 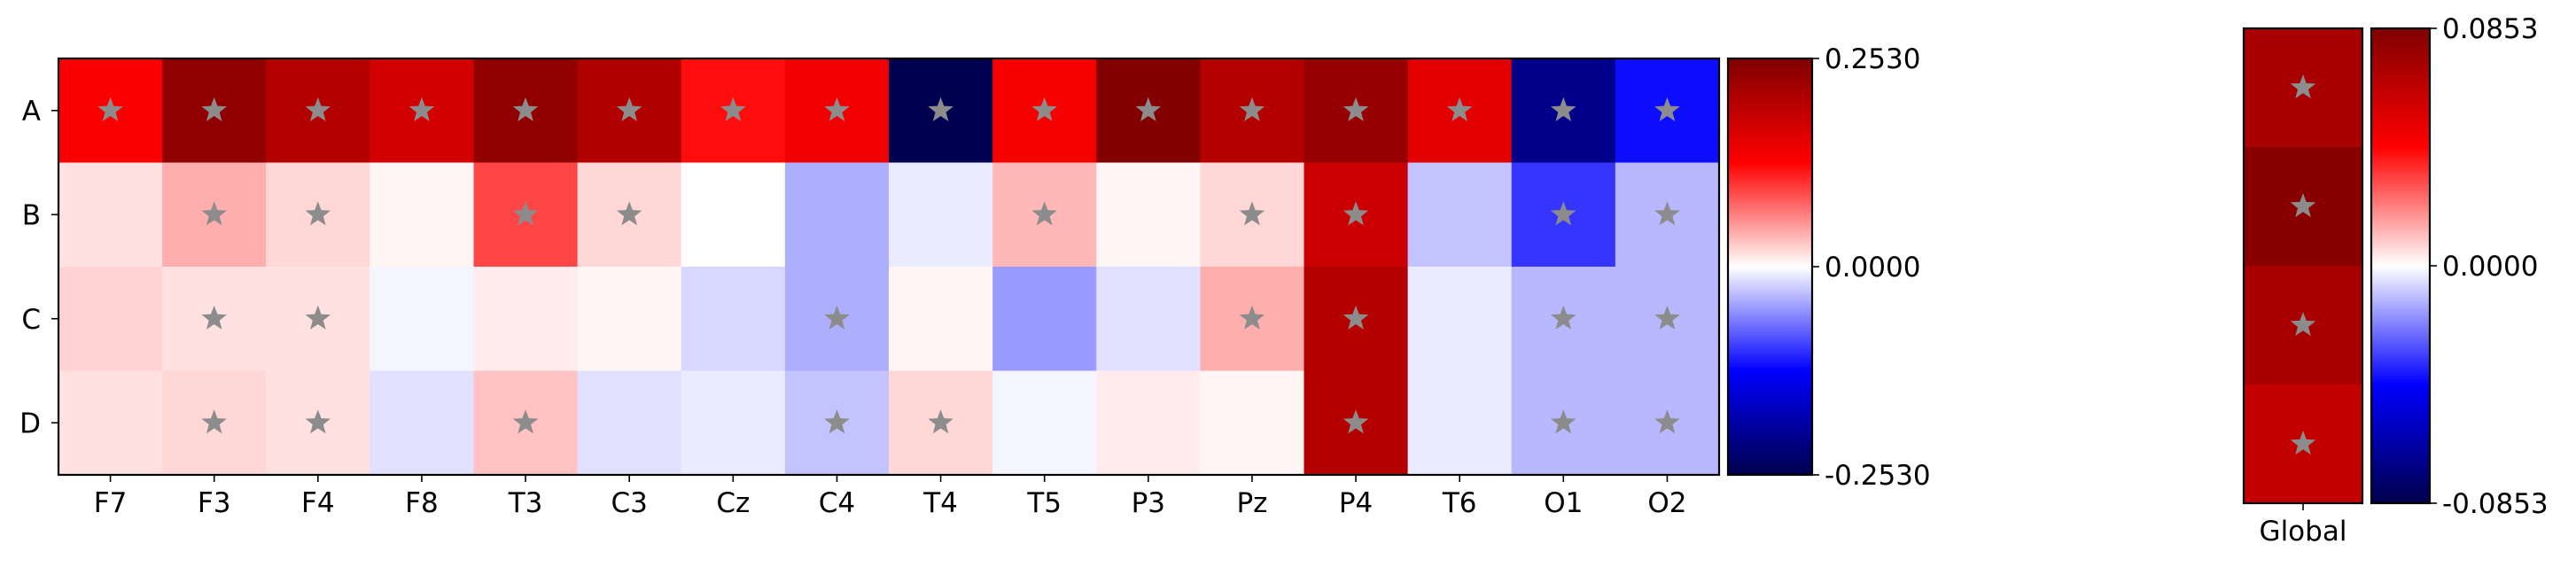 I want to click on x-tick-label: T6, so click(x=1459, y=503).